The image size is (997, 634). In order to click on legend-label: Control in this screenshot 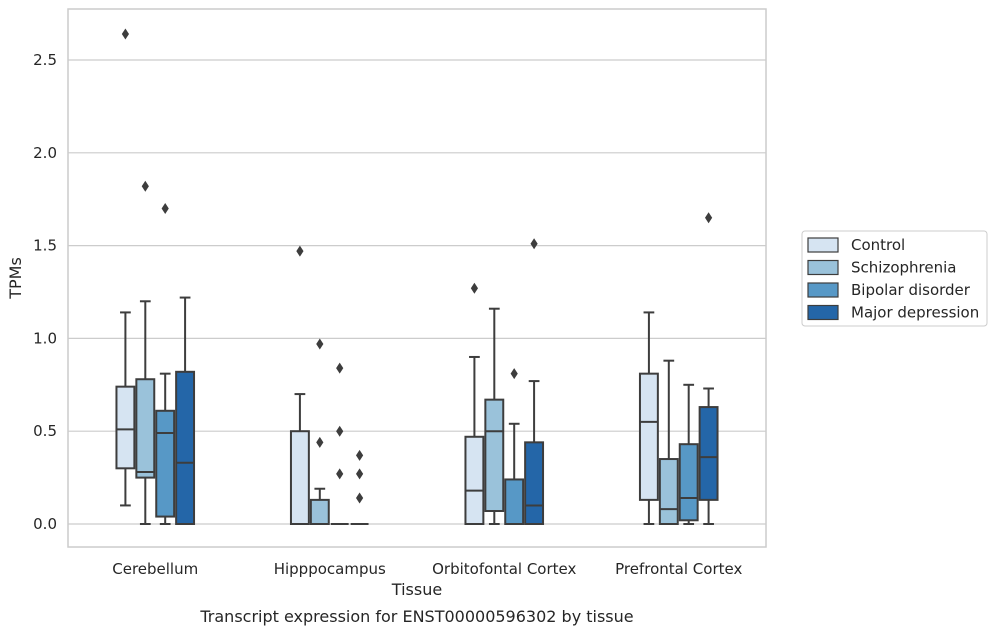, I will do `click(878, 245)`.